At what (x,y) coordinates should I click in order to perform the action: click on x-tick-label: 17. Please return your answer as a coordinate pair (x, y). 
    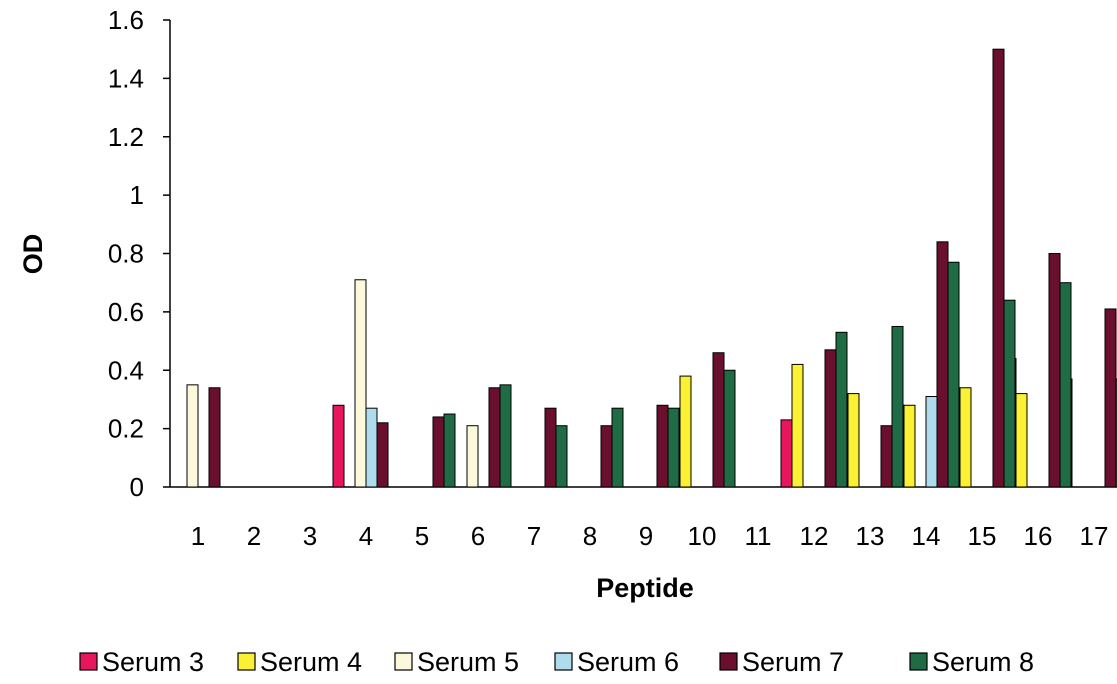
    Looking at the image, I should click on (1094, 536).